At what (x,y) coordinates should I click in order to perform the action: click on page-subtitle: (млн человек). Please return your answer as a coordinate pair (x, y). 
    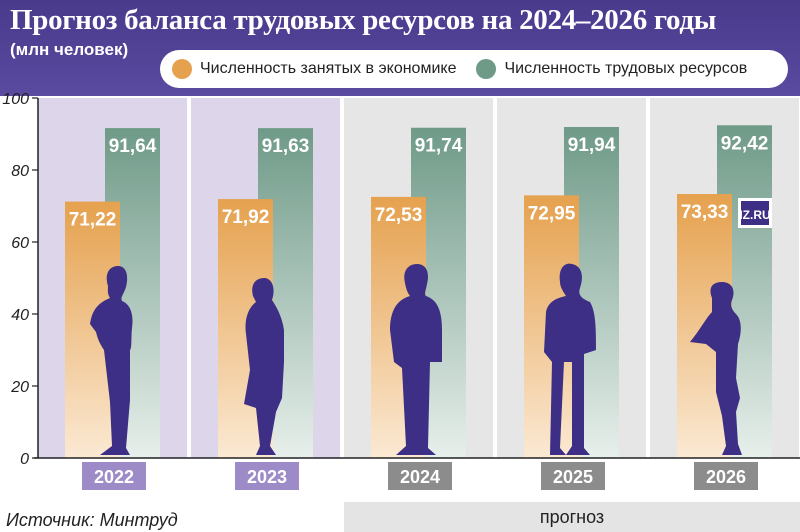
    Looking at the image, I should click on (69, 49).